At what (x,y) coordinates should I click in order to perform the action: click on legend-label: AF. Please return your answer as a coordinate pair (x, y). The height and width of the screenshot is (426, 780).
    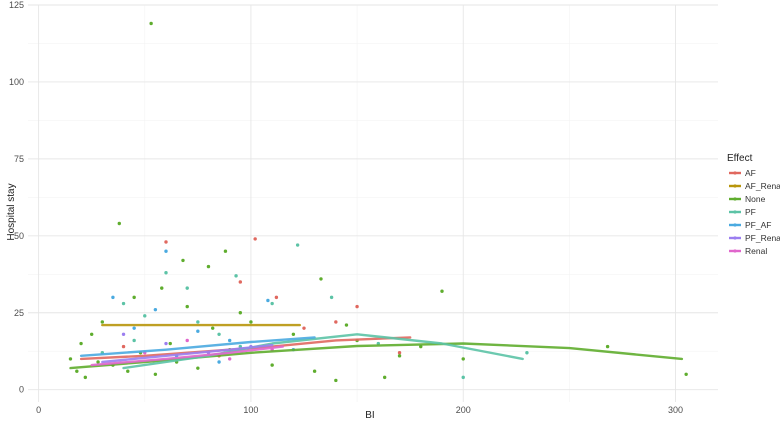
    Looking at the image, I should click on (750, 173).